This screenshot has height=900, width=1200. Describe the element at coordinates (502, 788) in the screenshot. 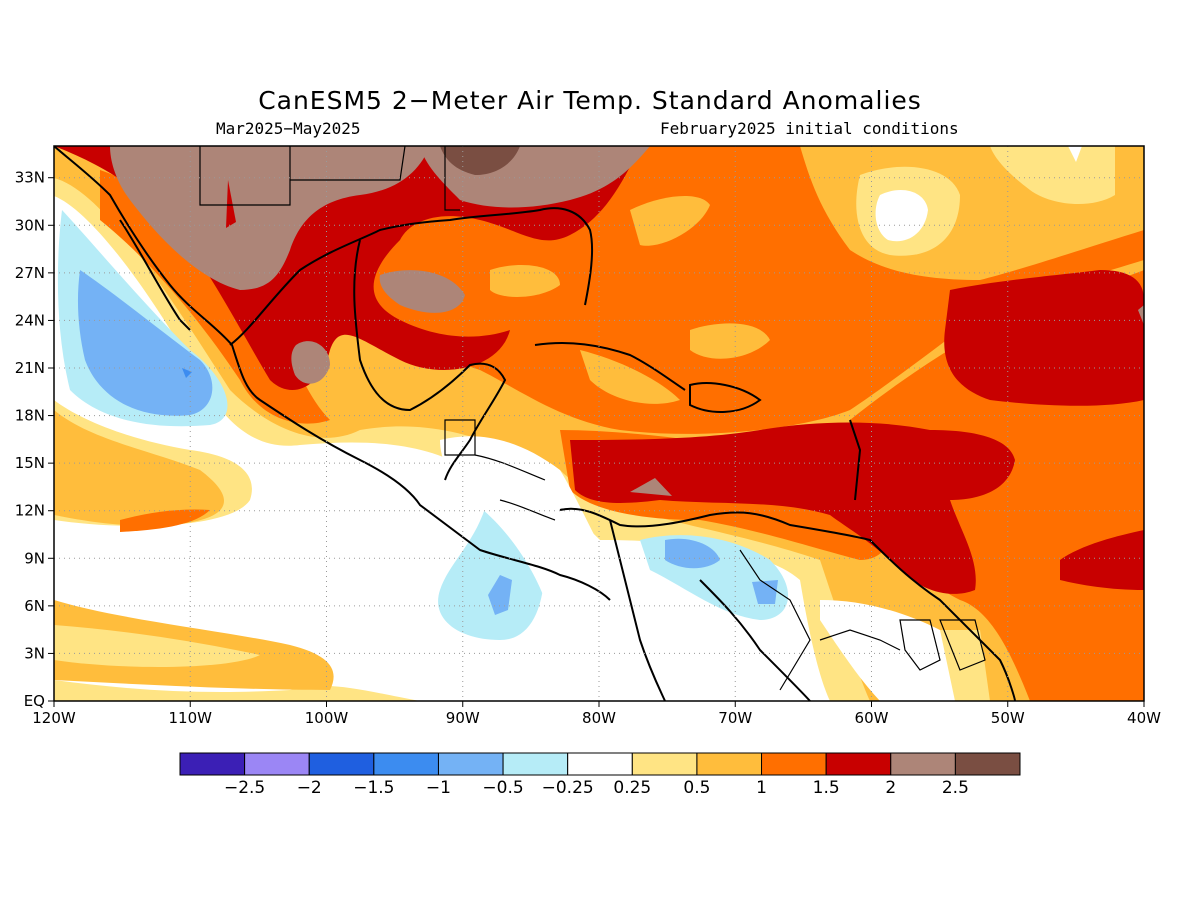

I see `colorbar-label: −0.5` at that location.